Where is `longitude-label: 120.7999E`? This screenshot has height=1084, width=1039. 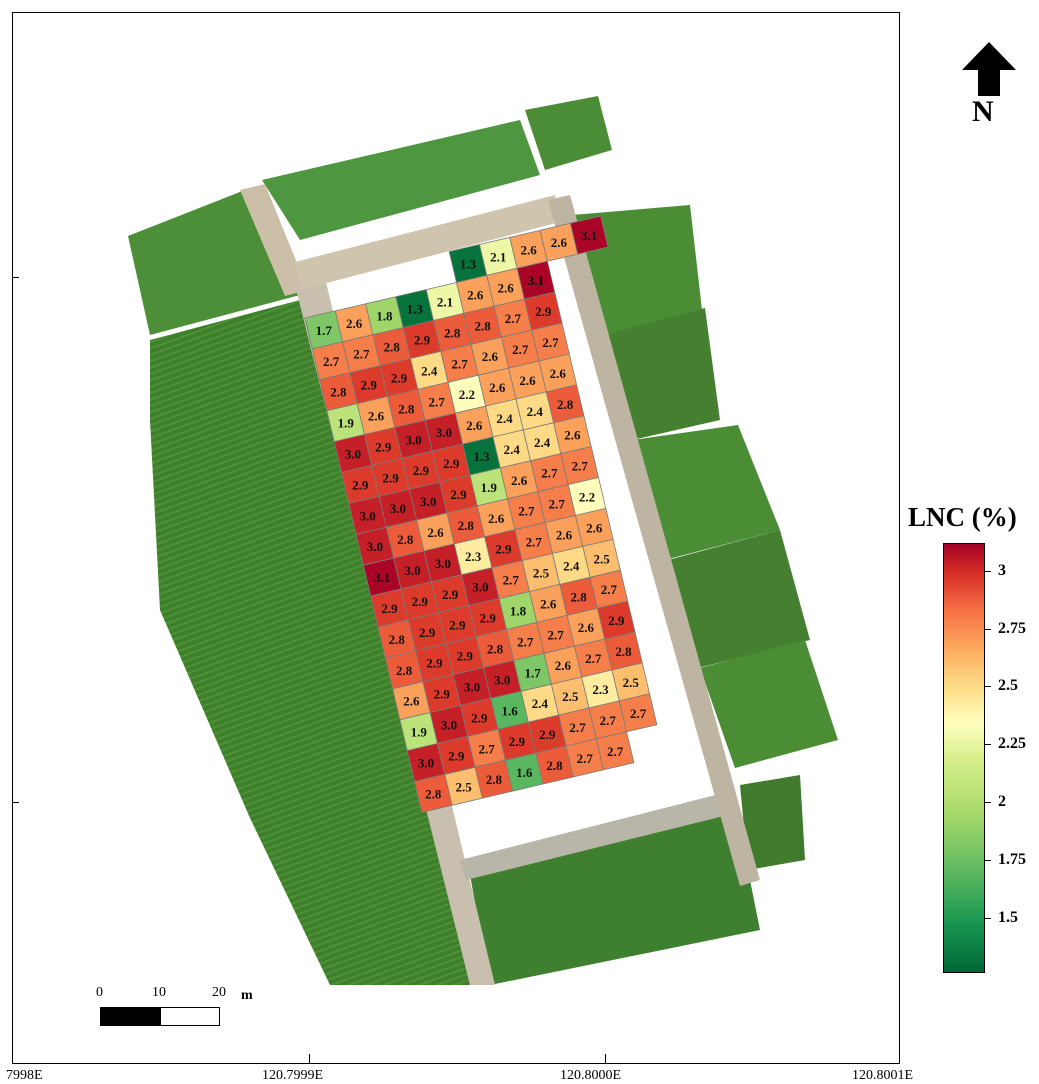
longitude-label: 120.7999E is located at coordinates (293, 1075).